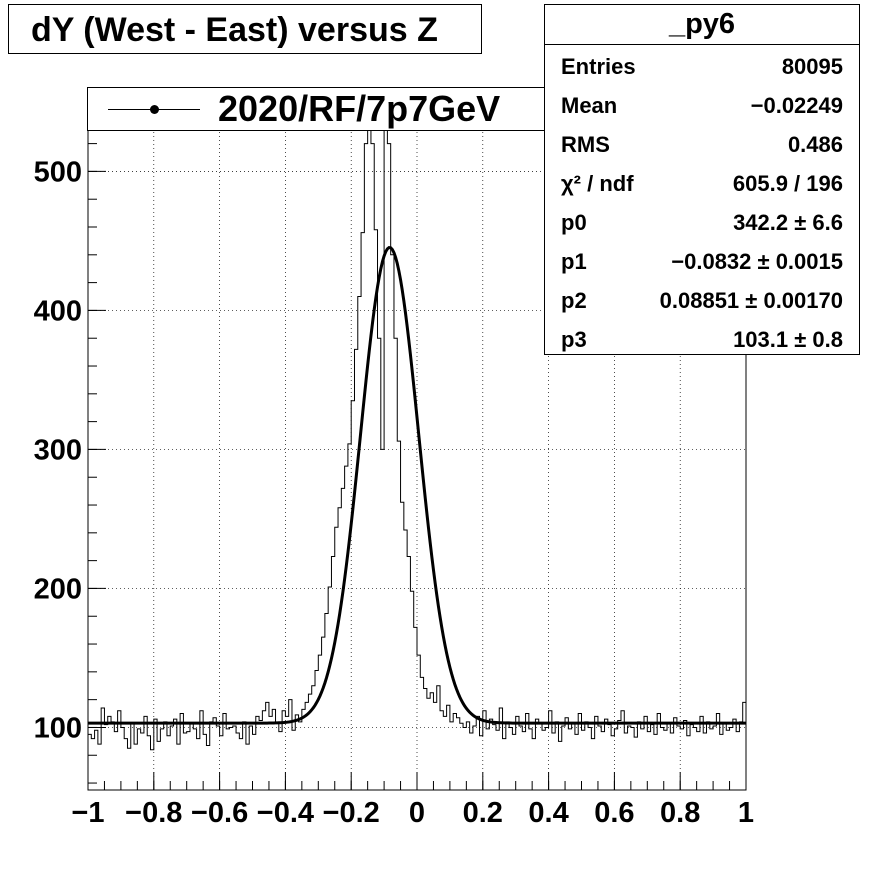  I want to click on x-tick-label: −0.4, so click(285, 813).